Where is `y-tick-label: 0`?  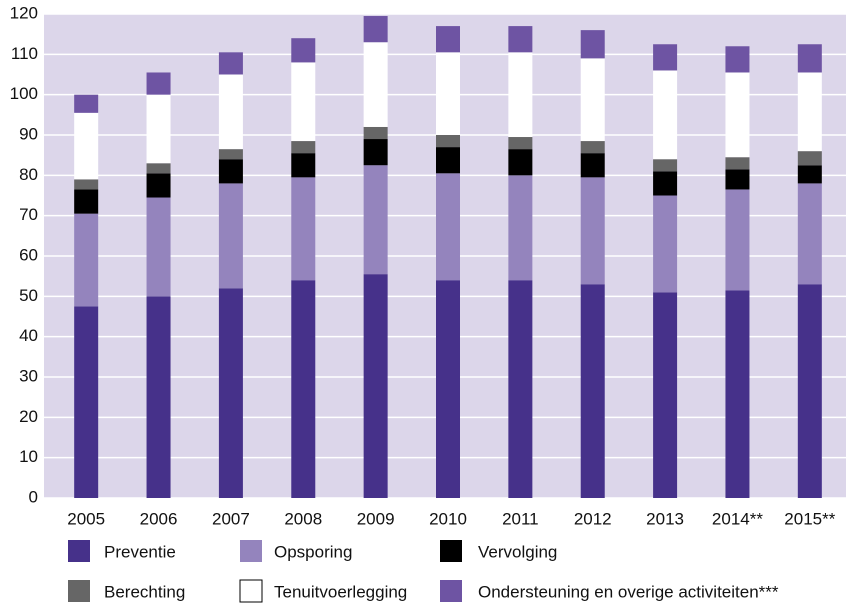 y-tick-label: 0 is located at coordinates (33, 496).